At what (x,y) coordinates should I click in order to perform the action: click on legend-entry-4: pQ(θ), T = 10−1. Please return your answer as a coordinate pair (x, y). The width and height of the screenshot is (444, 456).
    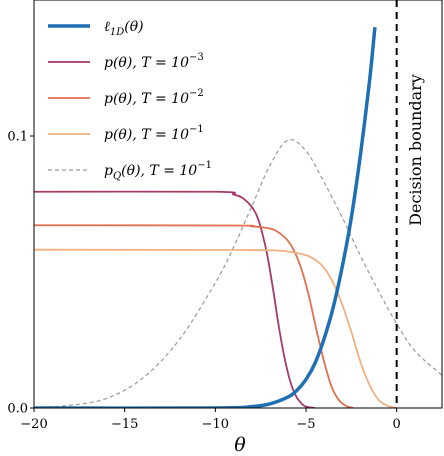
    Looking at the image, I should click on (158, 171).